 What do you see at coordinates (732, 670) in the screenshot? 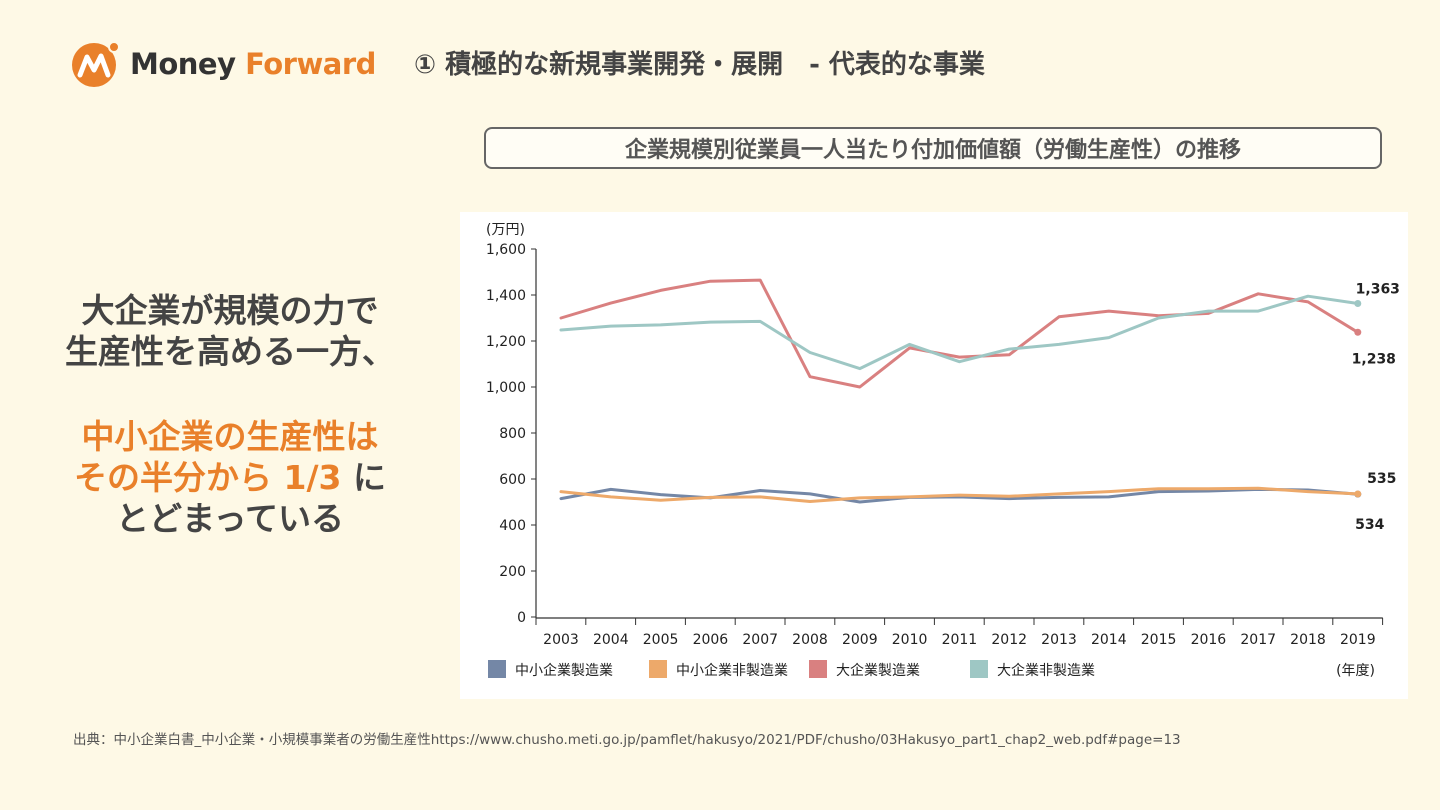
I see `legend-label-2: 中小企業非製造業` at bounding box center [732, 670].